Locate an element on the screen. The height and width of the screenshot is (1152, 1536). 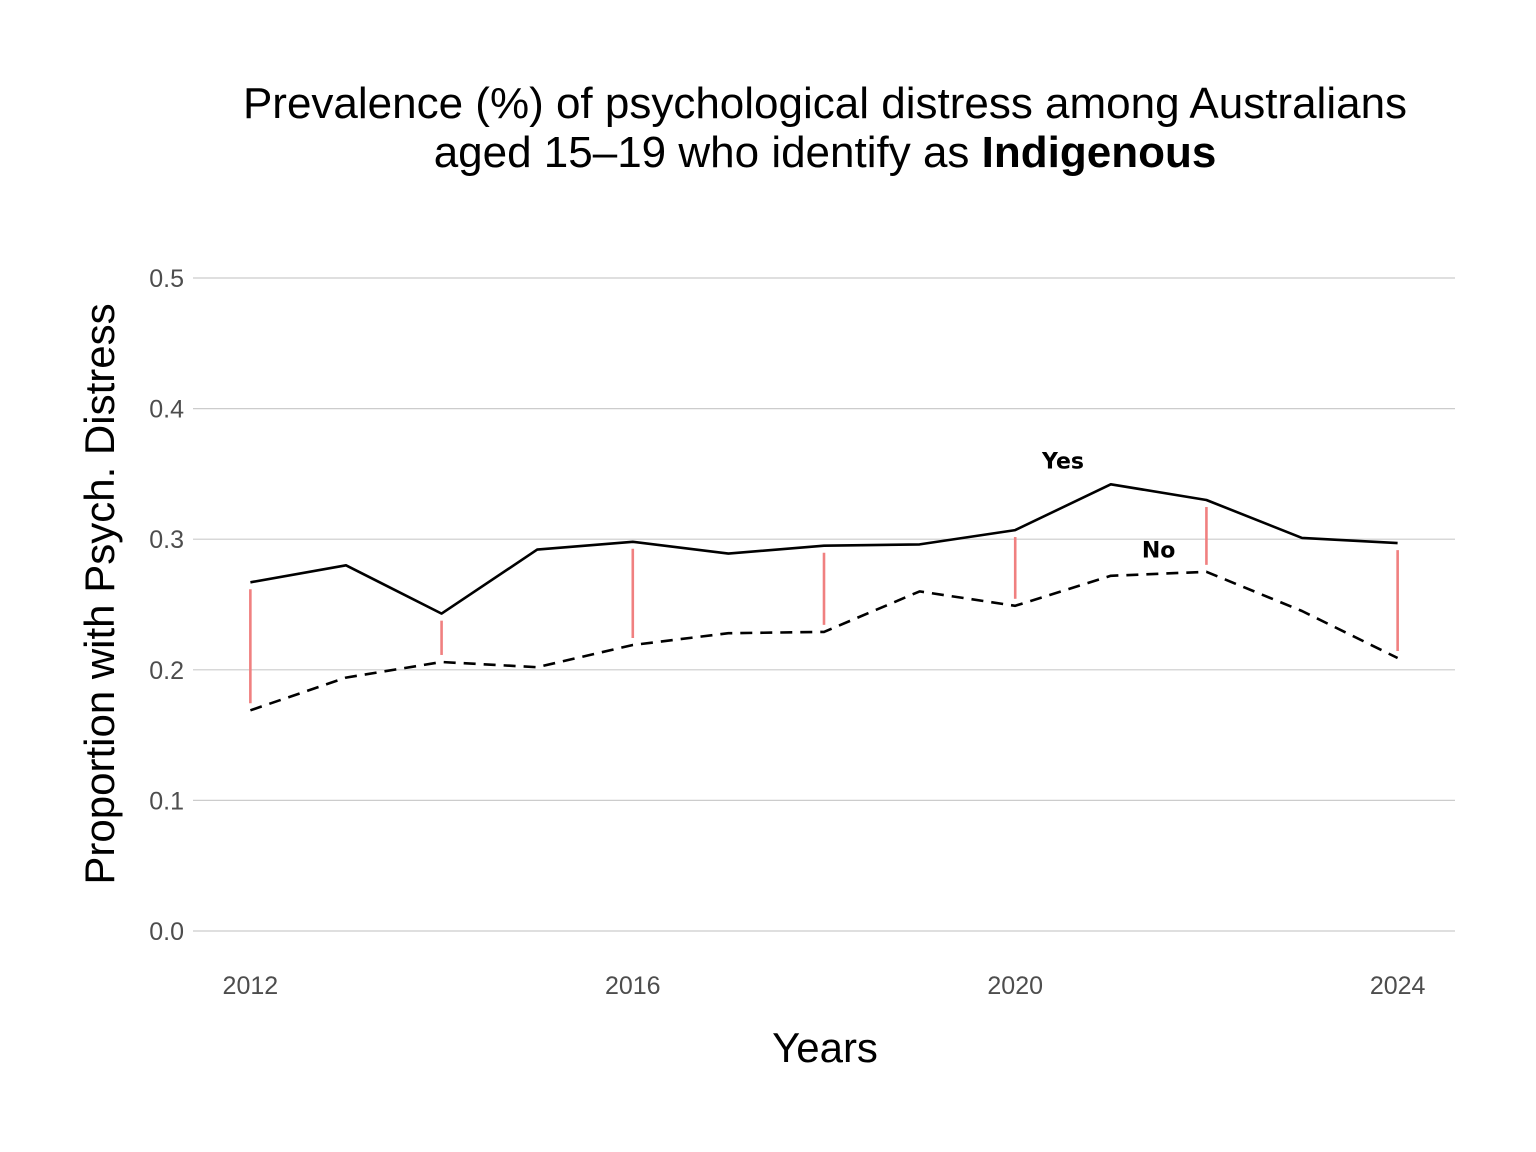
series-labels: Yes No is located at coordinates (1108, 507).